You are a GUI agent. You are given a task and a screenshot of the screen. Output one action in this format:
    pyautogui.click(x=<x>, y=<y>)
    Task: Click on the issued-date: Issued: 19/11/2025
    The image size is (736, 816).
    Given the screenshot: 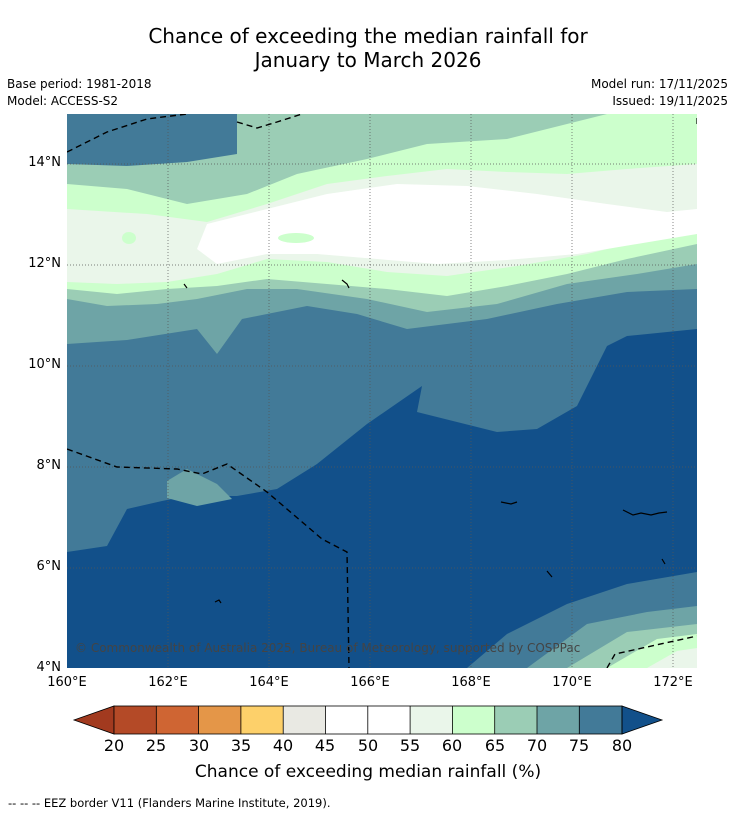 What is the action you would take?
    pyautogui.click(x=670, y=101)
    